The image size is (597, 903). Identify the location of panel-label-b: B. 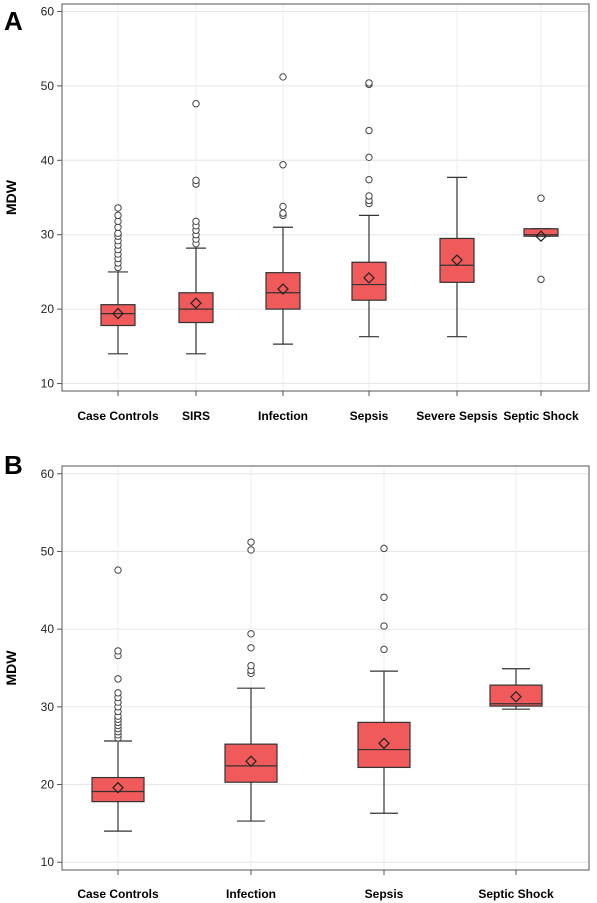
(13, 465).